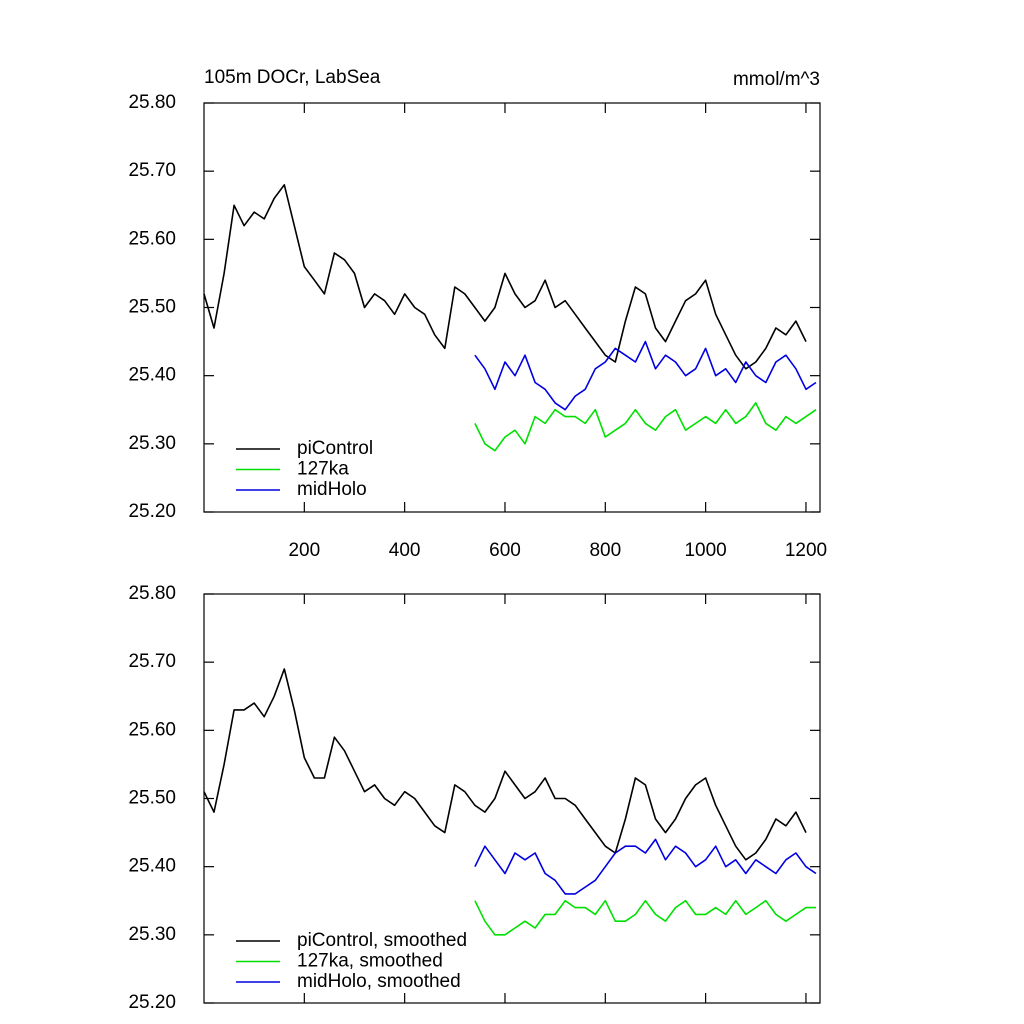  I want to click on x-tick-label: 800, so click(605, 550).